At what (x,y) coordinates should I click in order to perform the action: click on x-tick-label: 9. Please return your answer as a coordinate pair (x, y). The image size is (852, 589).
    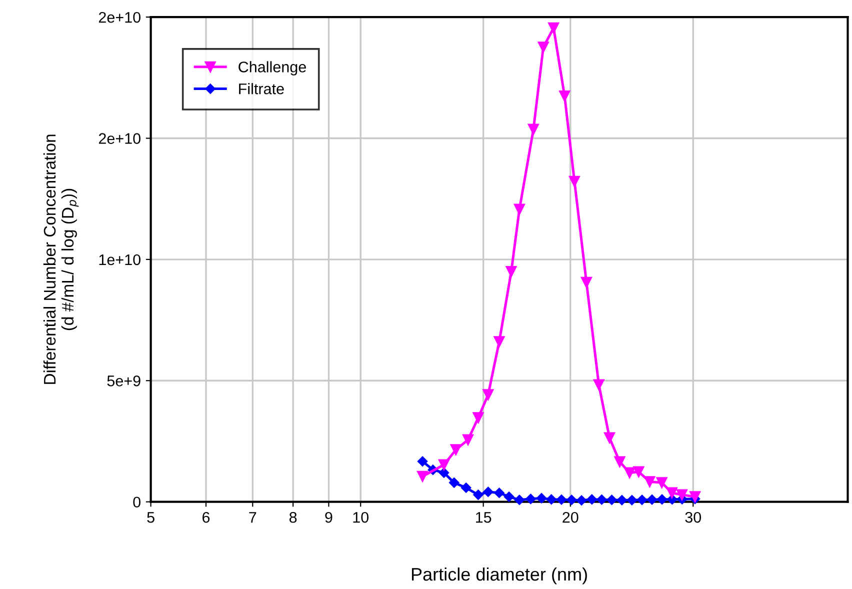
    Looking at the image, I should click on (328, 517).